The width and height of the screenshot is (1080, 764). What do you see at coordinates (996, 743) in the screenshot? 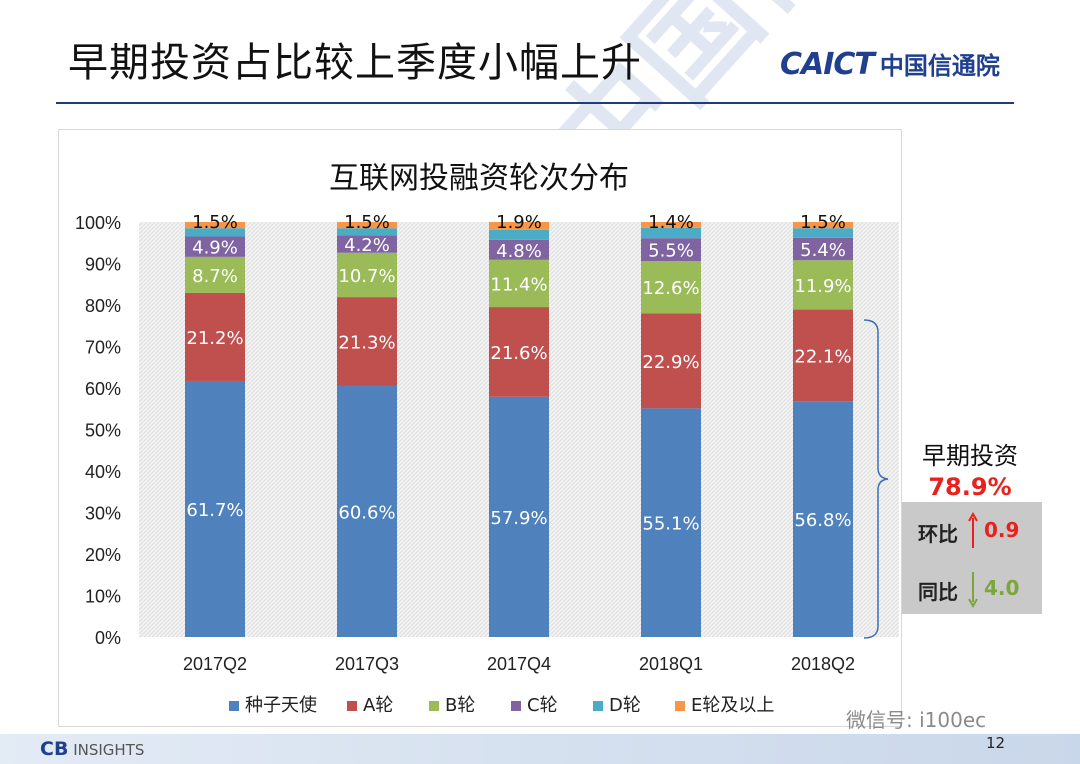
I see `page-number: 12` at bounding box center [996, 743].